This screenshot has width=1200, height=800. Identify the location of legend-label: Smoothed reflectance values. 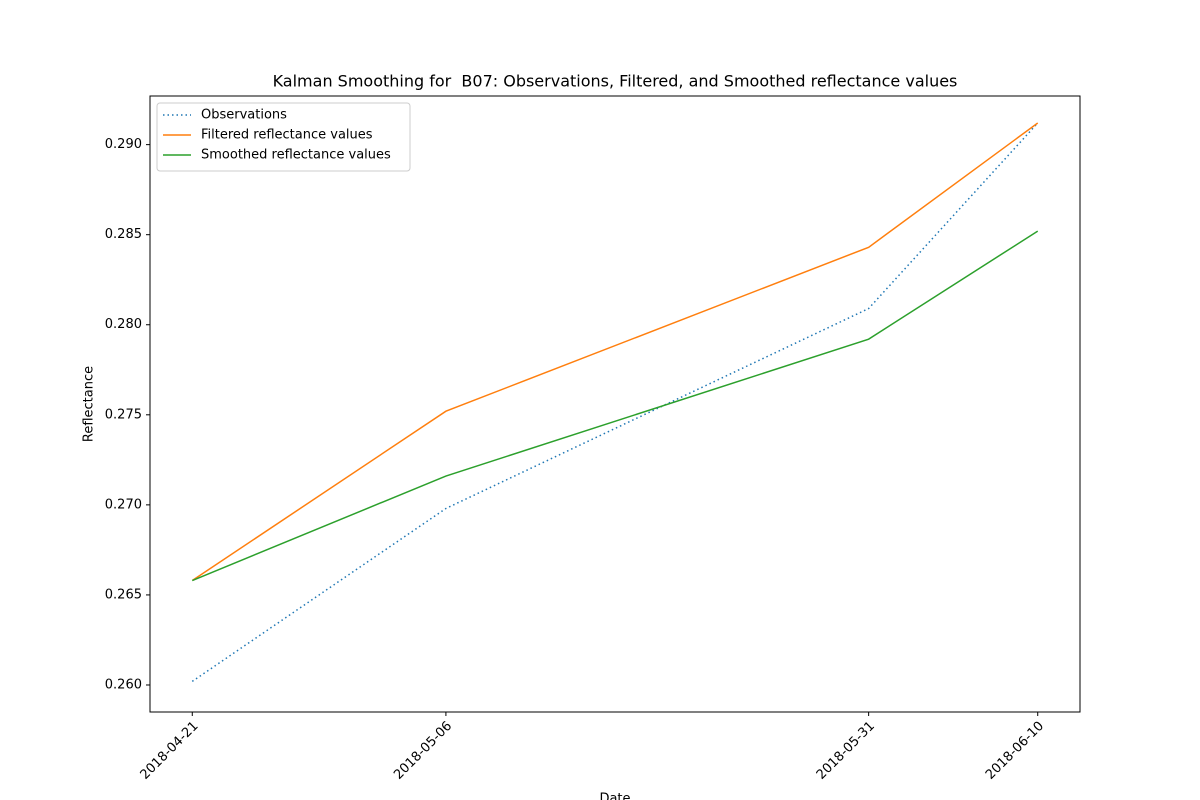
(296, 155).